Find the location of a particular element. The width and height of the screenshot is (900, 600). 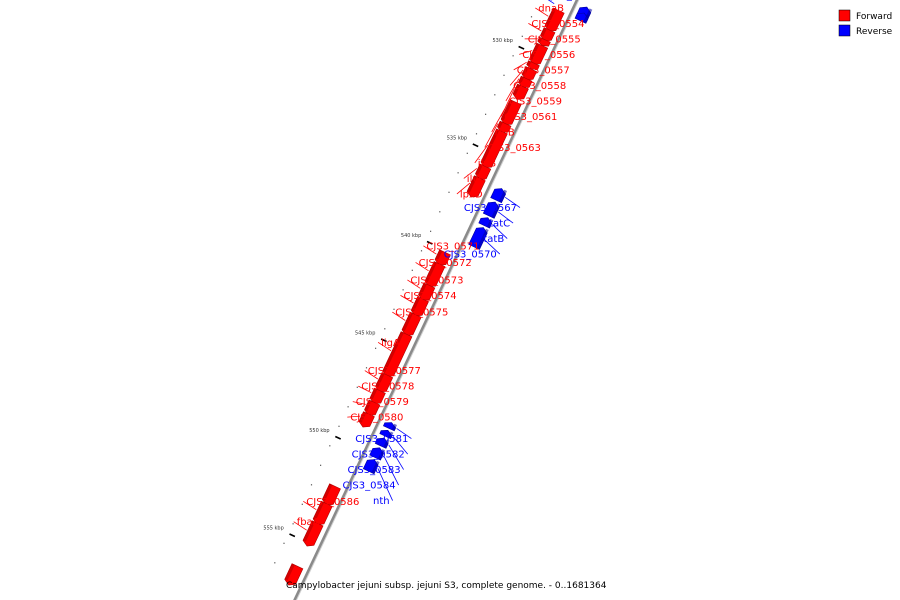

tick-label: 535 kbp is located at coordinates (457, 139).